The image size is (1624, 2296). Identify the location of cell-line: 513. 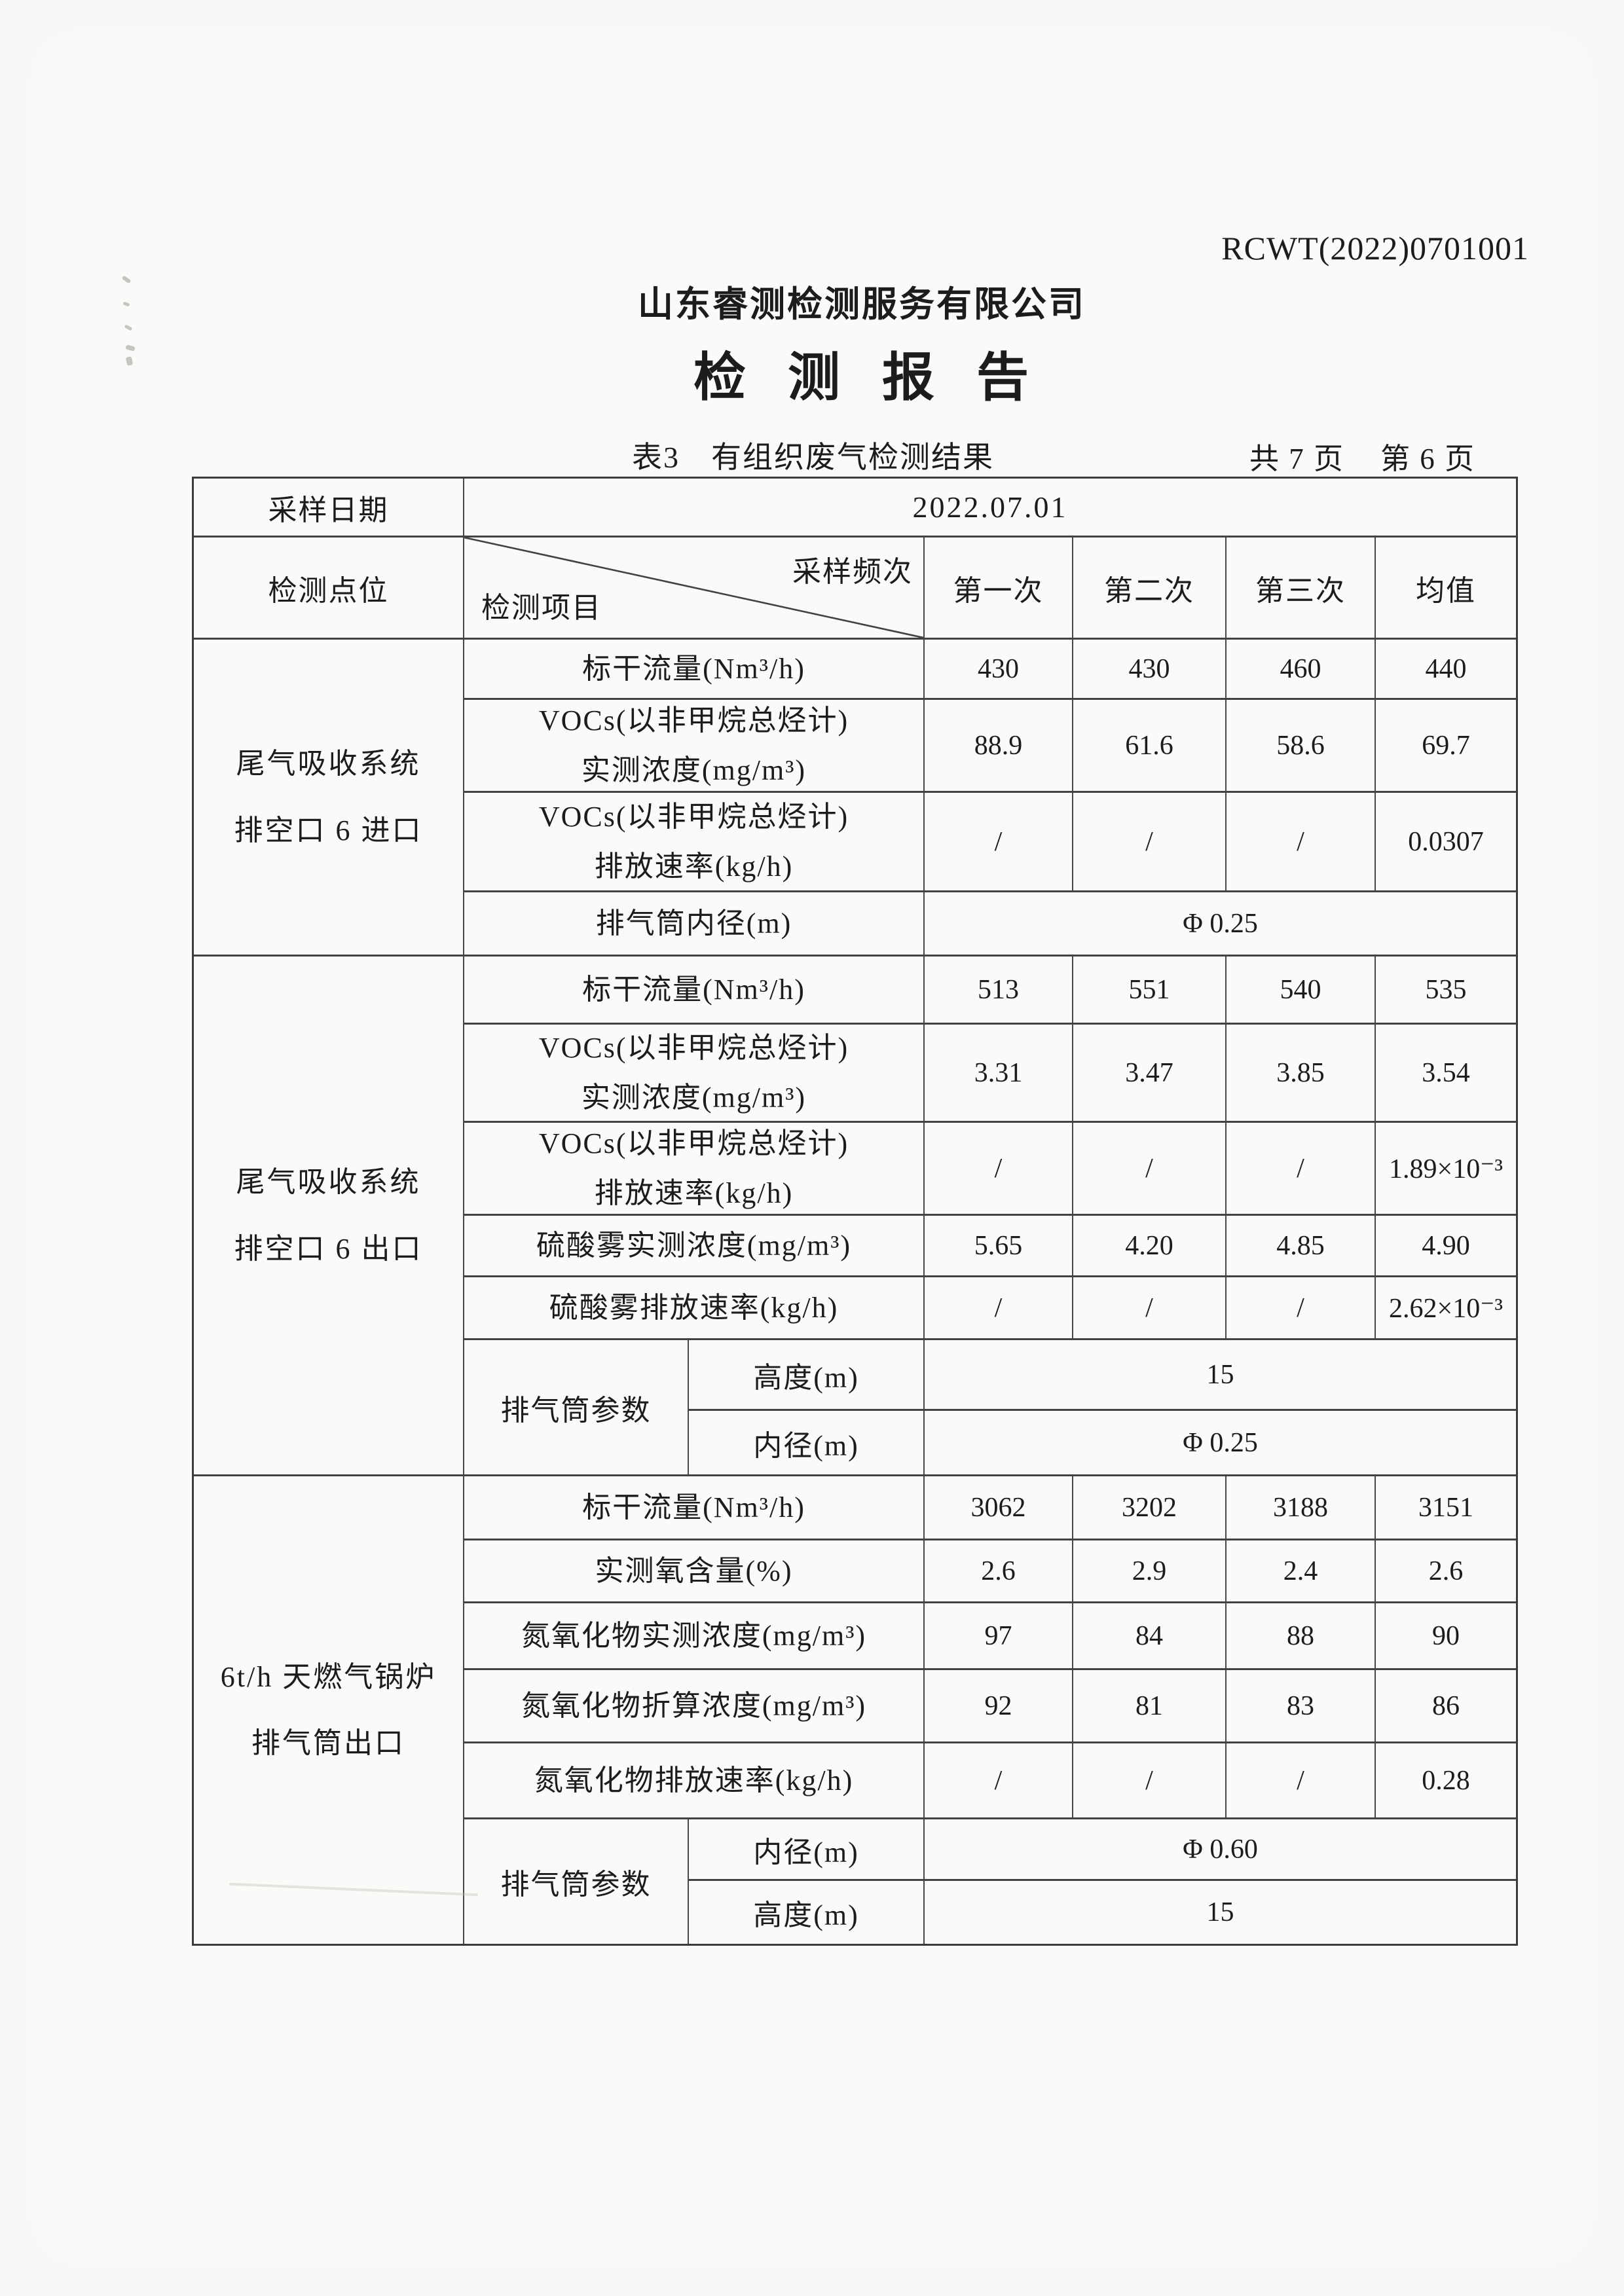
(998, 989).